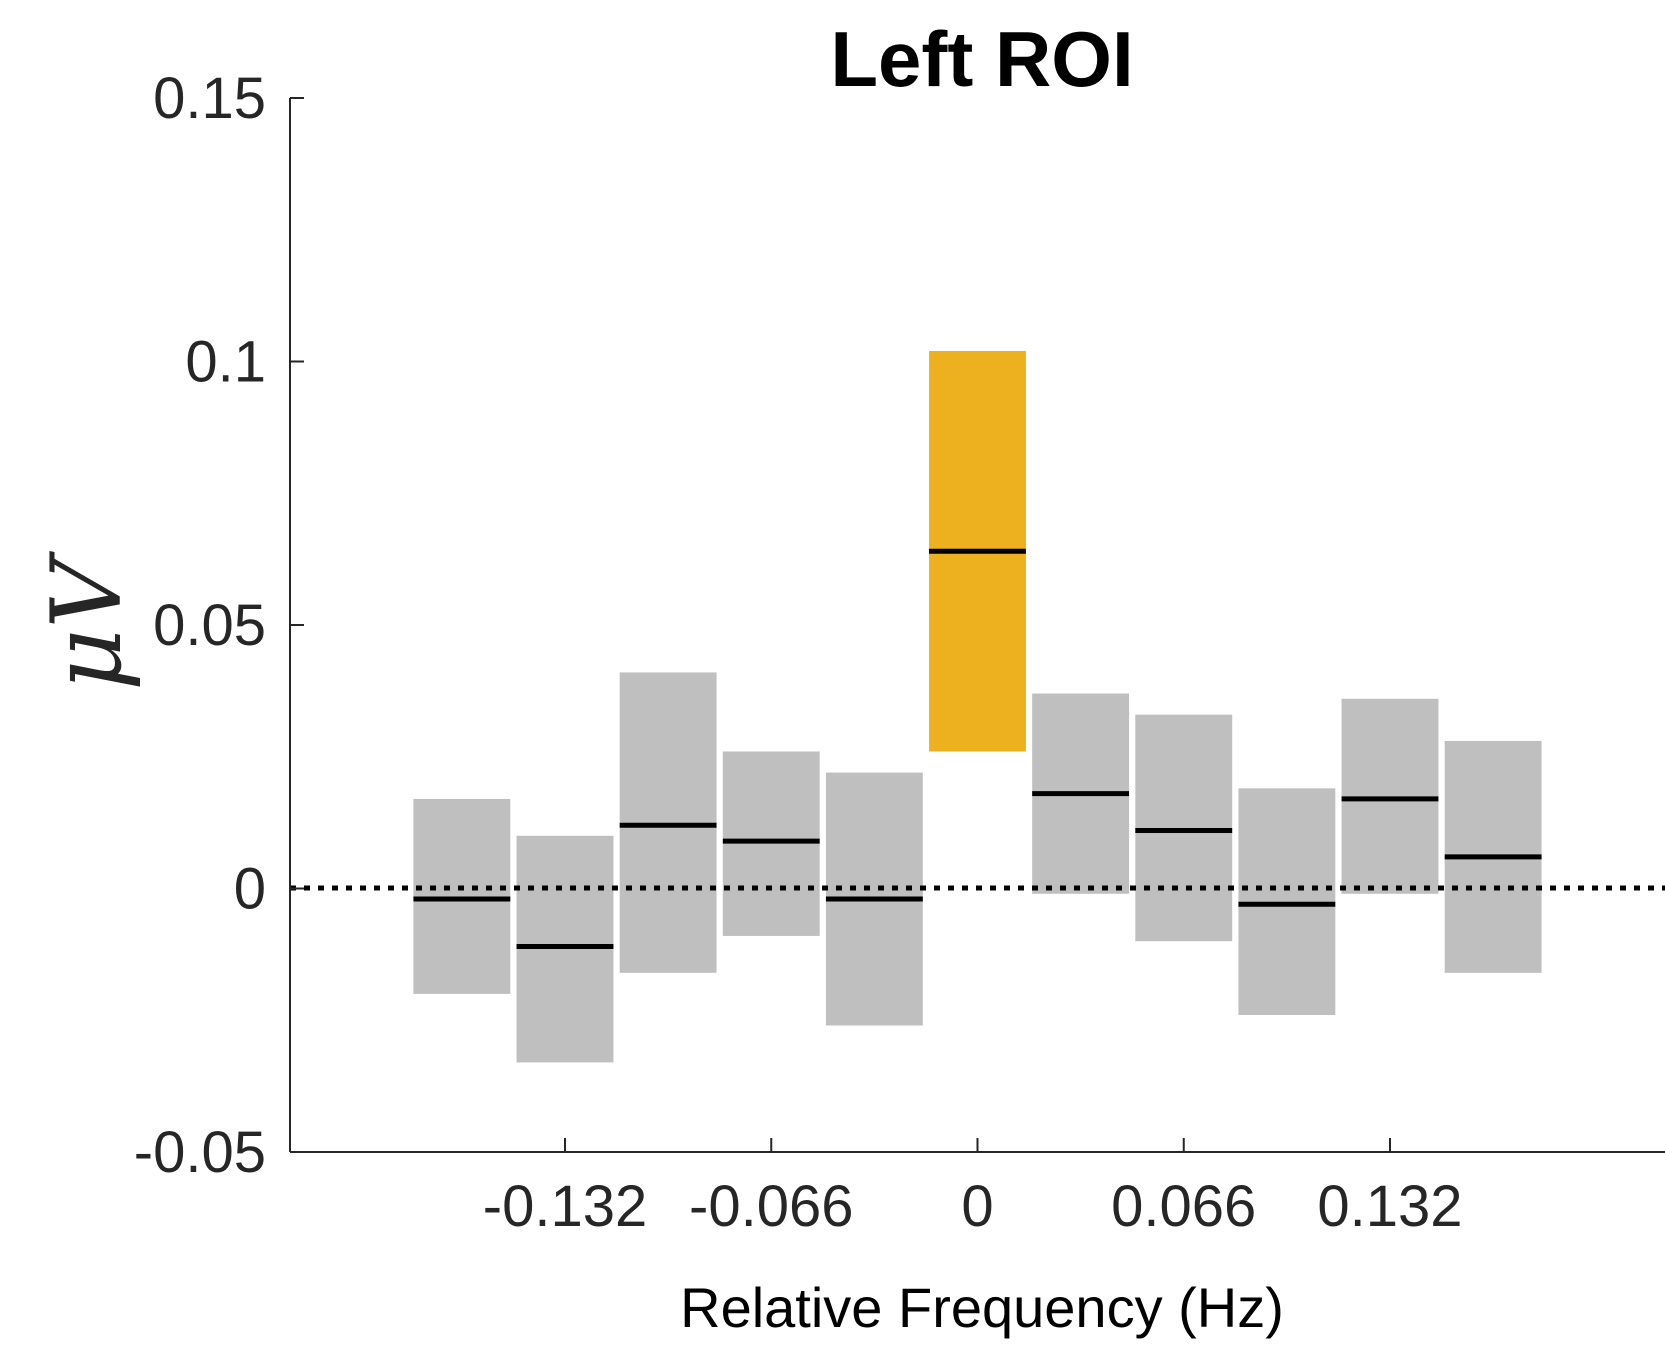  What do you see at coordinates (200, 1152) in the screenshot?
I see `y-tick-label-0: -0.05` at bounding box center [200, 1152].